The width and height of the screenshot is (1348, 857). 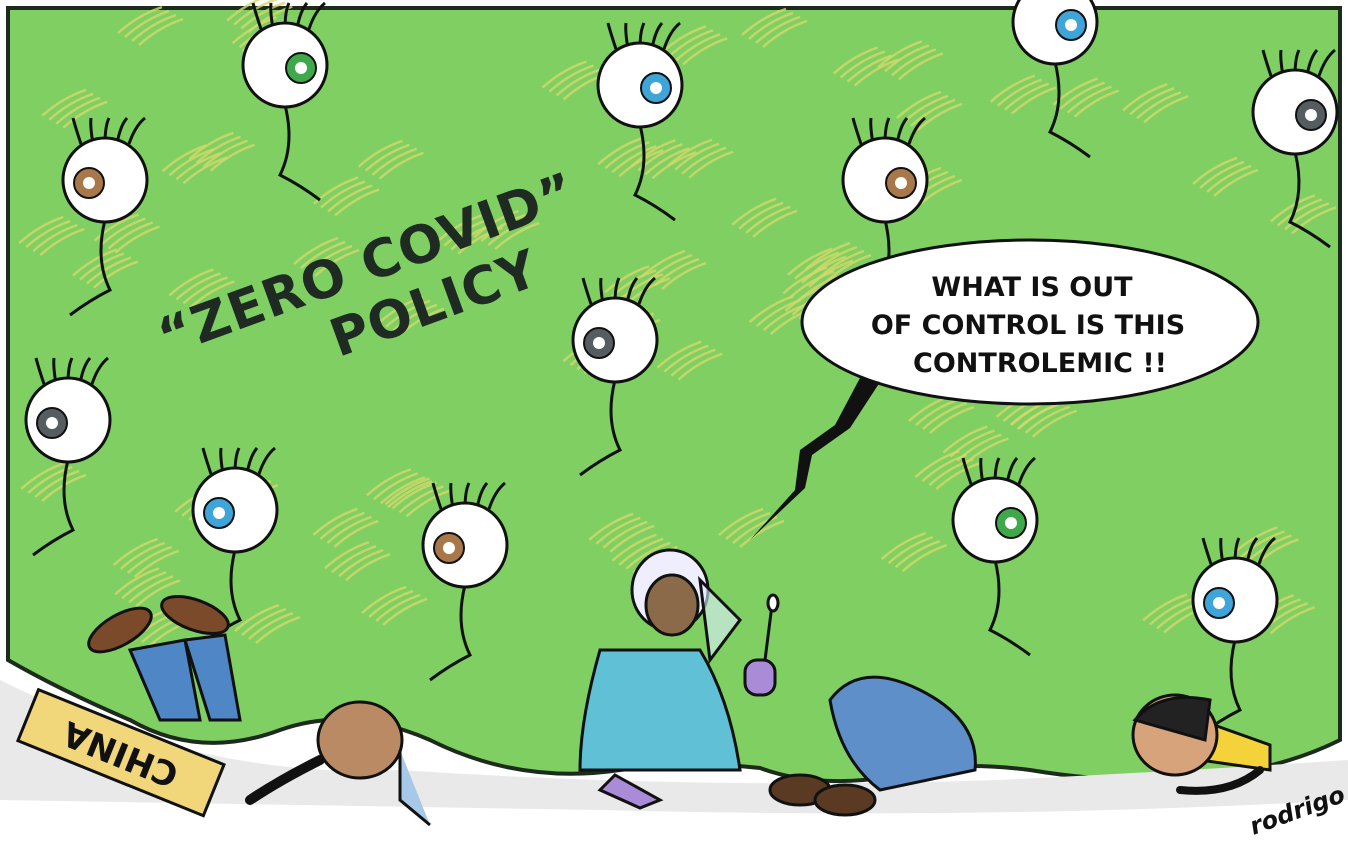 What do you see at coordinates (815, 459) in the screenshot?
I see `speech-tail` at bounding box center [815, 459].